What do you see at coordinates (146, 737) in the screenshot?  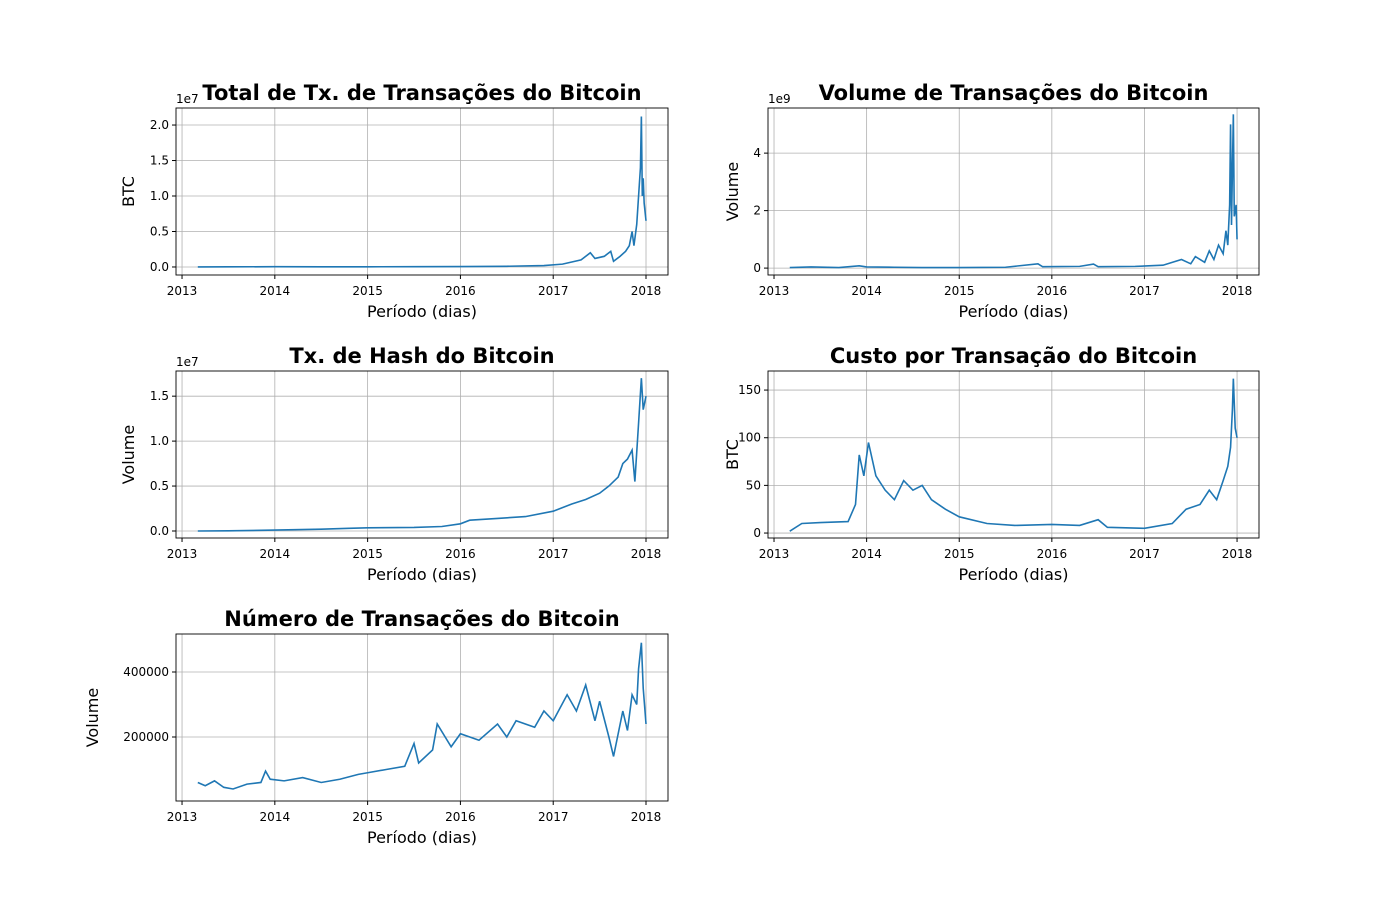 I see `y-tick-label: 200000` at bounding box center [146, 737].